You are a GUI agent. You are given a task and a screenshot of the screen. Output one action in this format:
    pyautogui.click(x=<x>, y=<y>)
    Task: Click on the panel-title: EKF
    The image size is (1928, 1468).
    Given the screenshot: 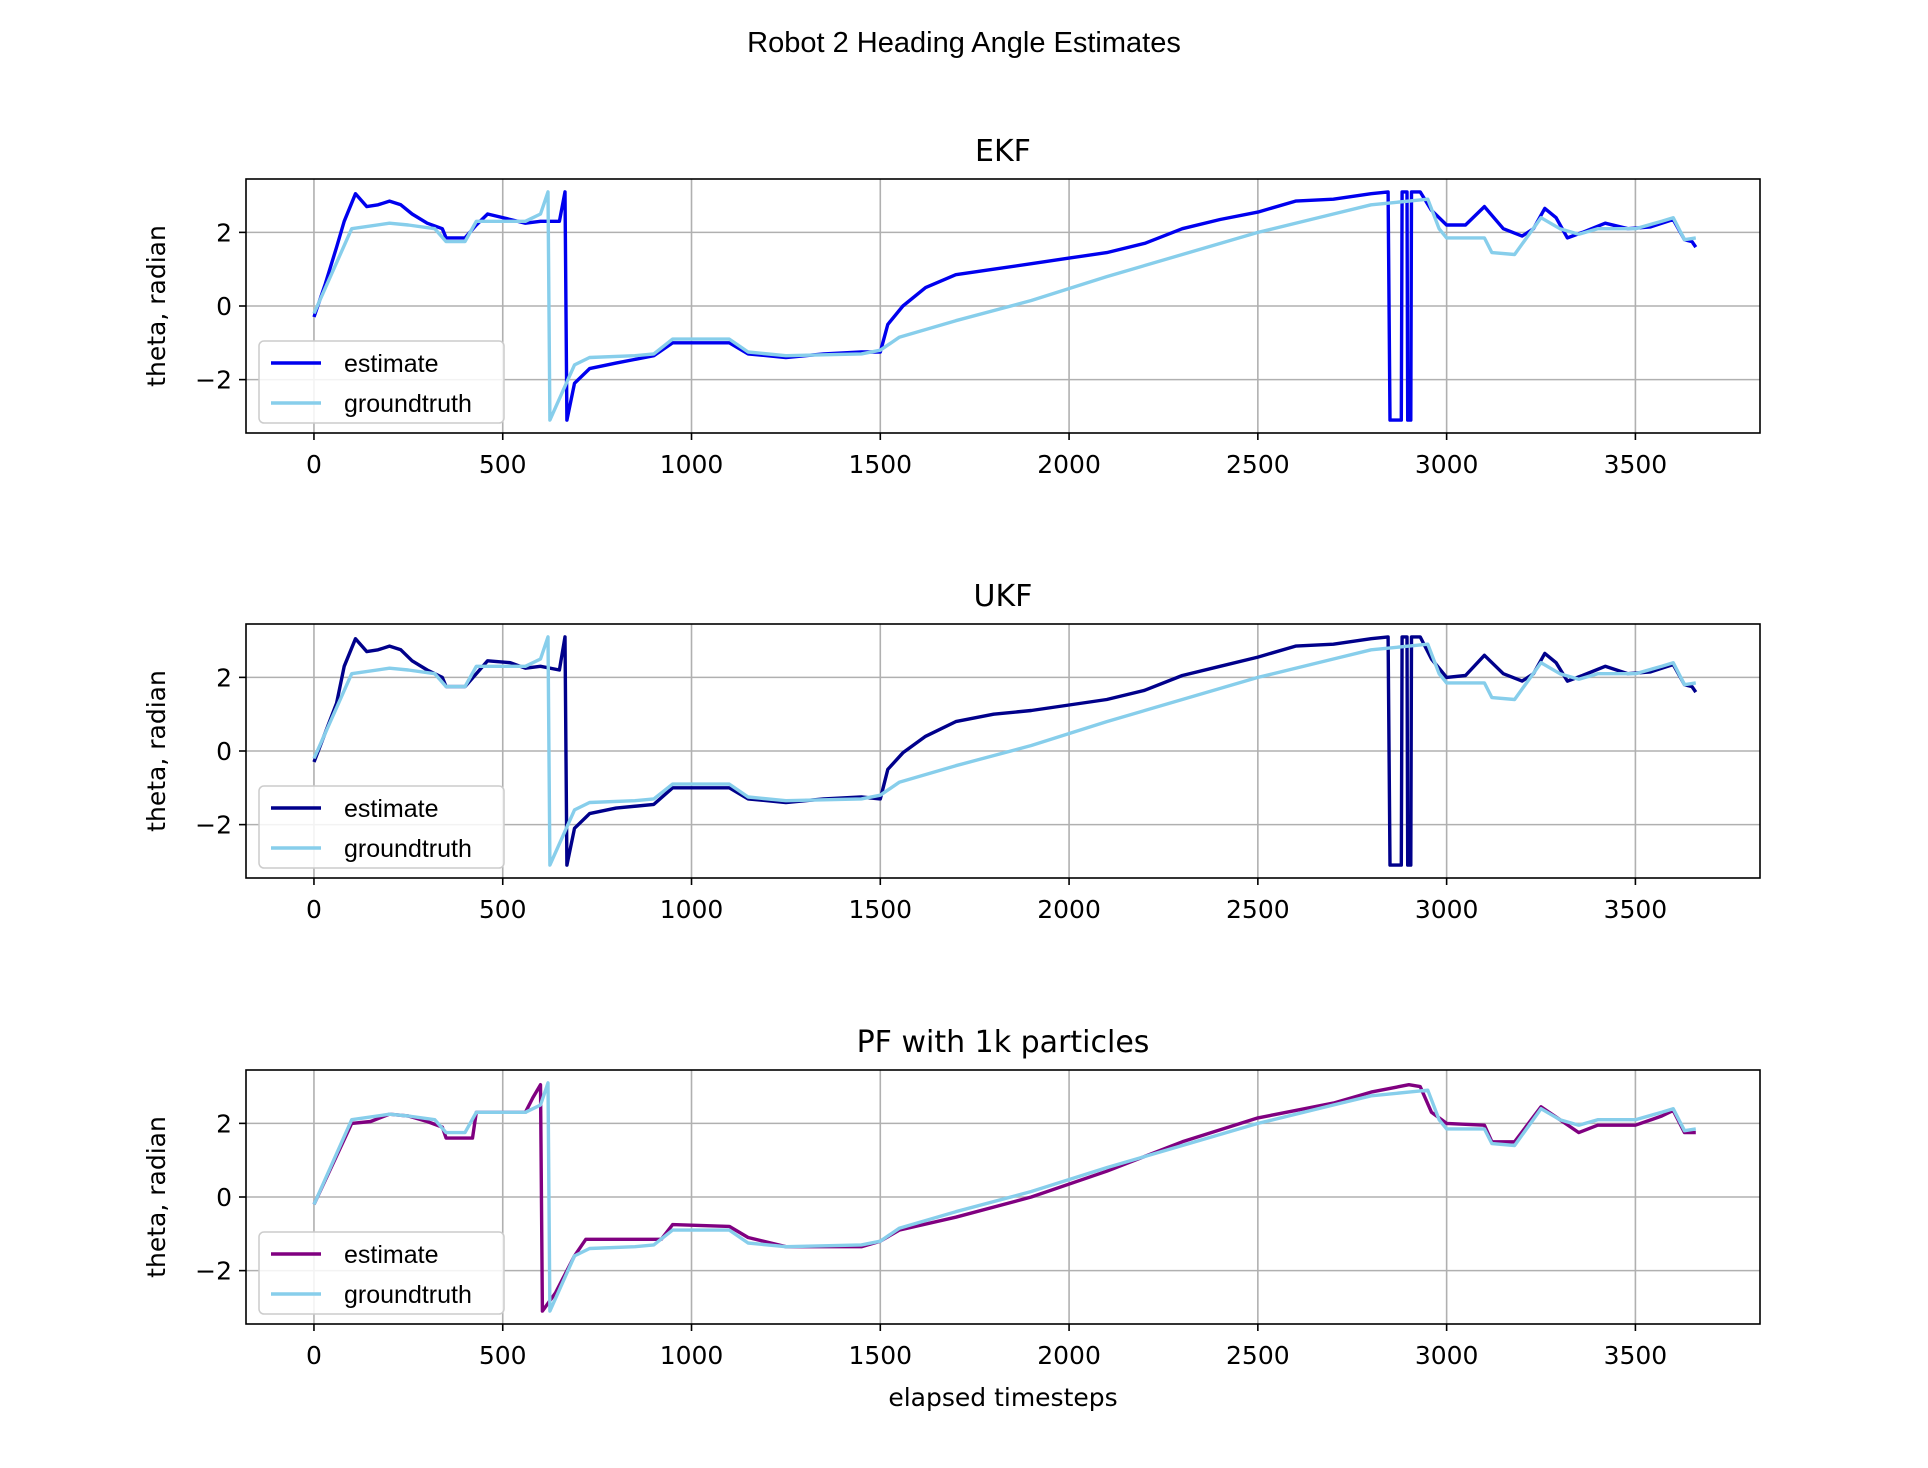 What is the action you would take?
    pyautogui.click(x=1003, y=151)
    